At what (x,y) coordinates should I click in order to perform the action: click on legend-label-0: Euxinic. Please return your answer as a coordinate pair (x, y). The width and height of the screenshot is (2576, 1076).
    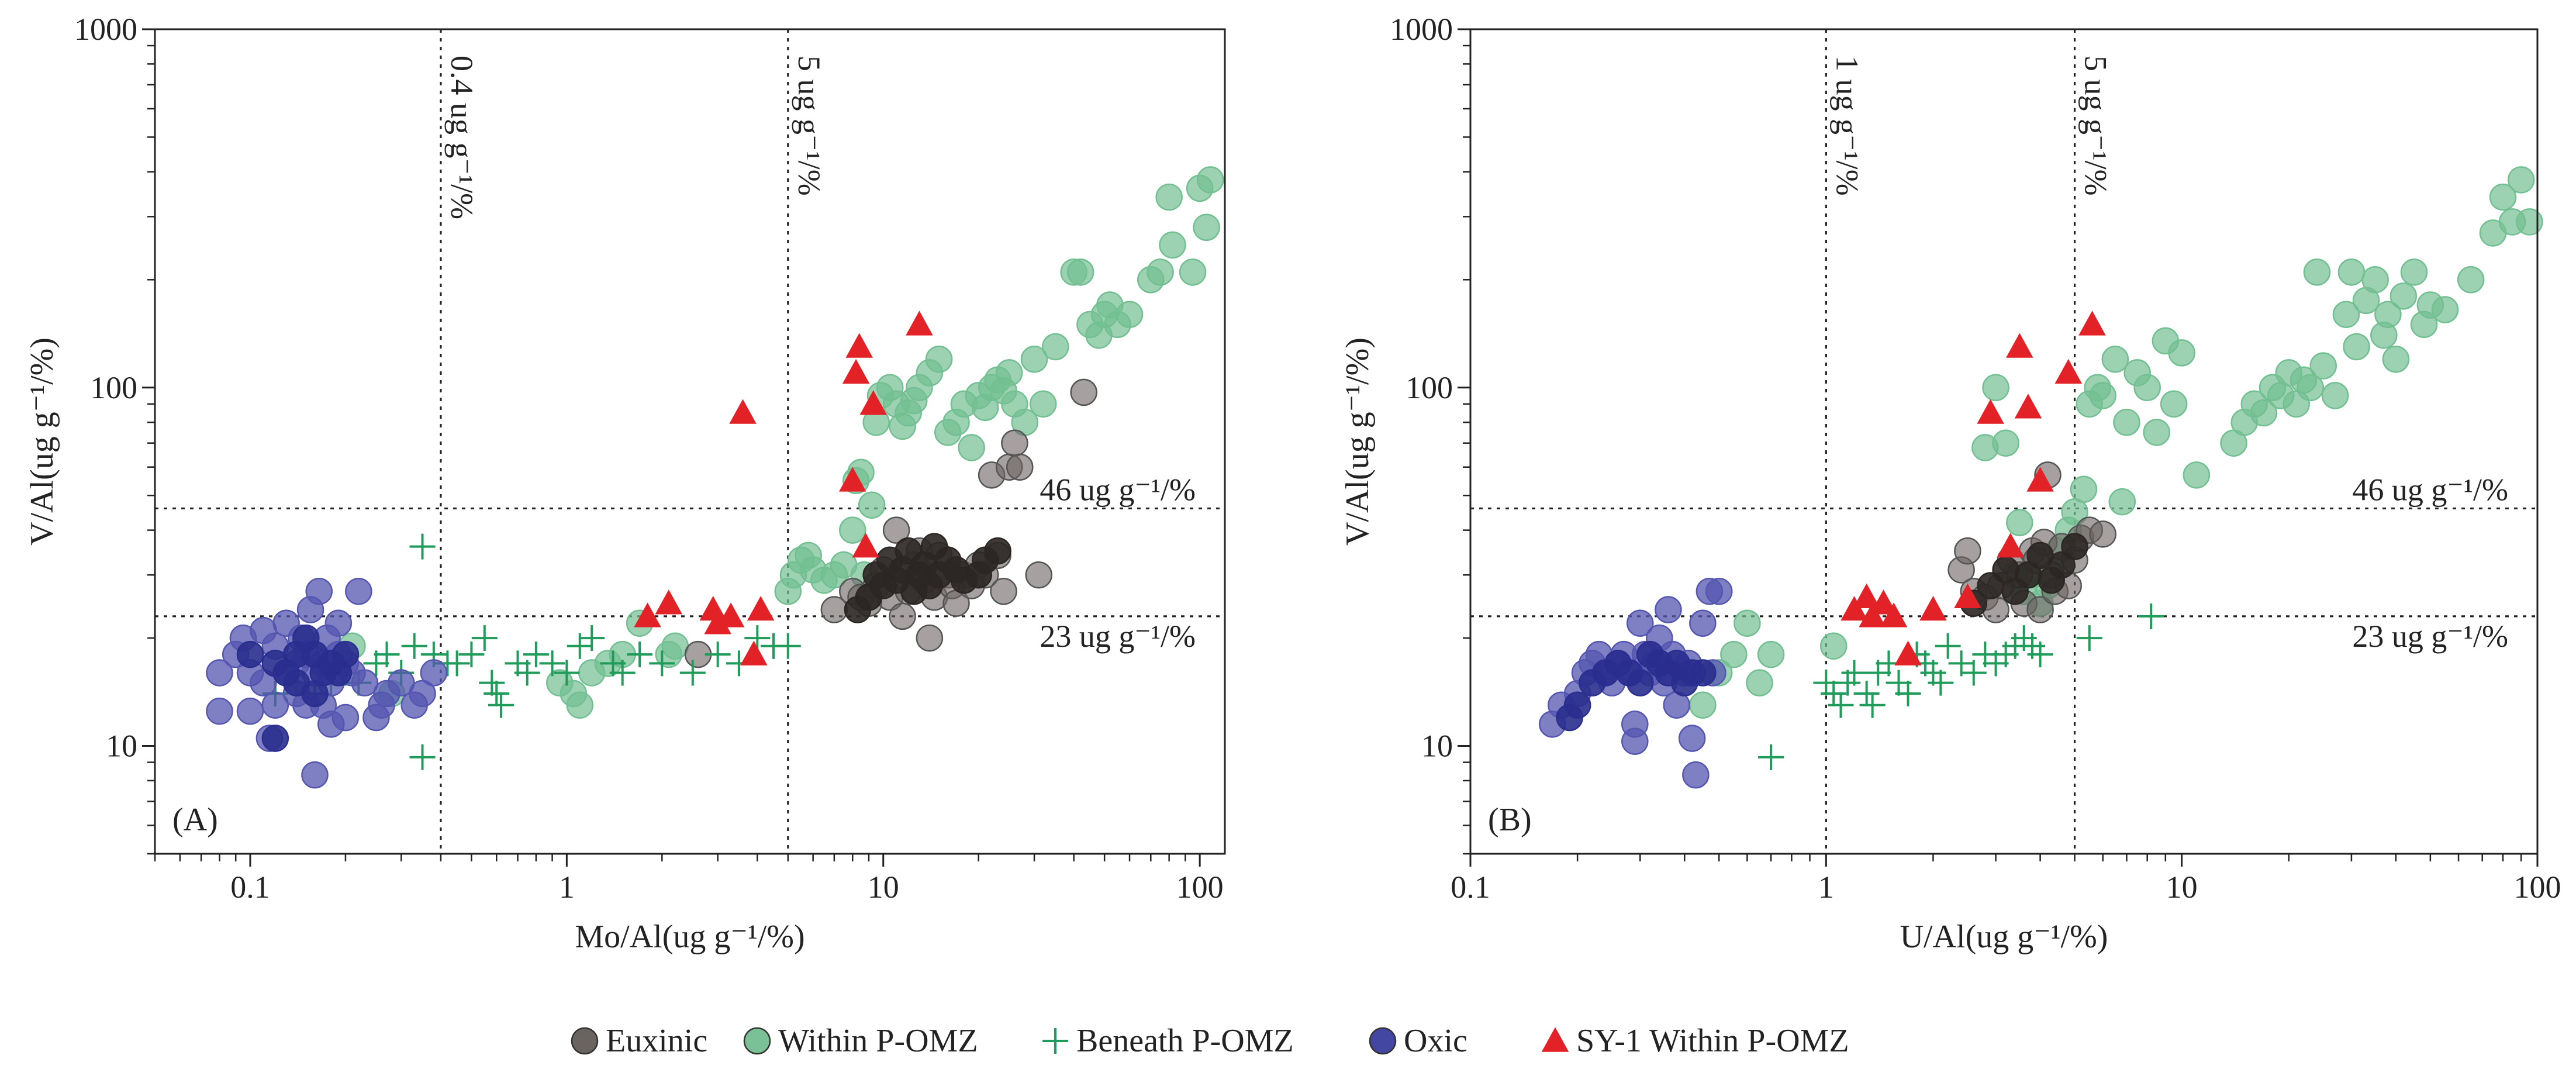
    Looking at the image, I should click on (656, 1041).